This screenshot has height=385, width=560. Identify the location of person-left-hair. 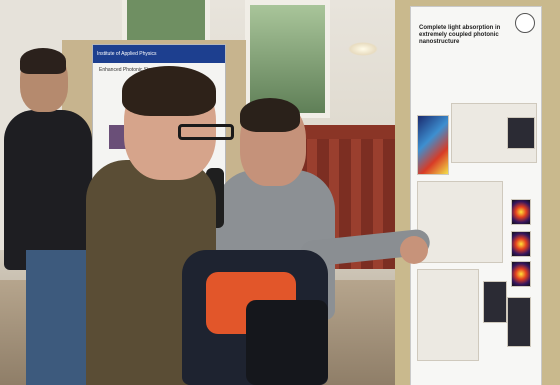
(43, 61).